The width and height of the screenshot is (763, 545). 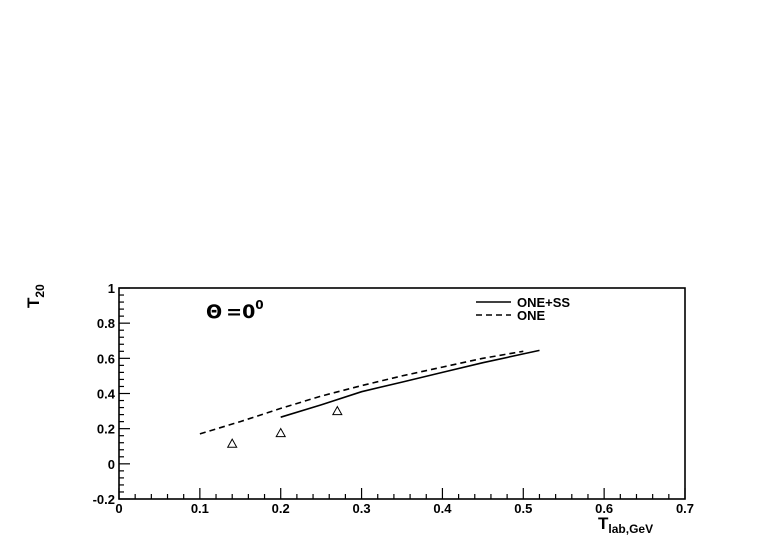 What do you see at coordinates (106, 323) in the screenshot?
I see `y-tick-label: 0.8` at bounding box center [106, 323].